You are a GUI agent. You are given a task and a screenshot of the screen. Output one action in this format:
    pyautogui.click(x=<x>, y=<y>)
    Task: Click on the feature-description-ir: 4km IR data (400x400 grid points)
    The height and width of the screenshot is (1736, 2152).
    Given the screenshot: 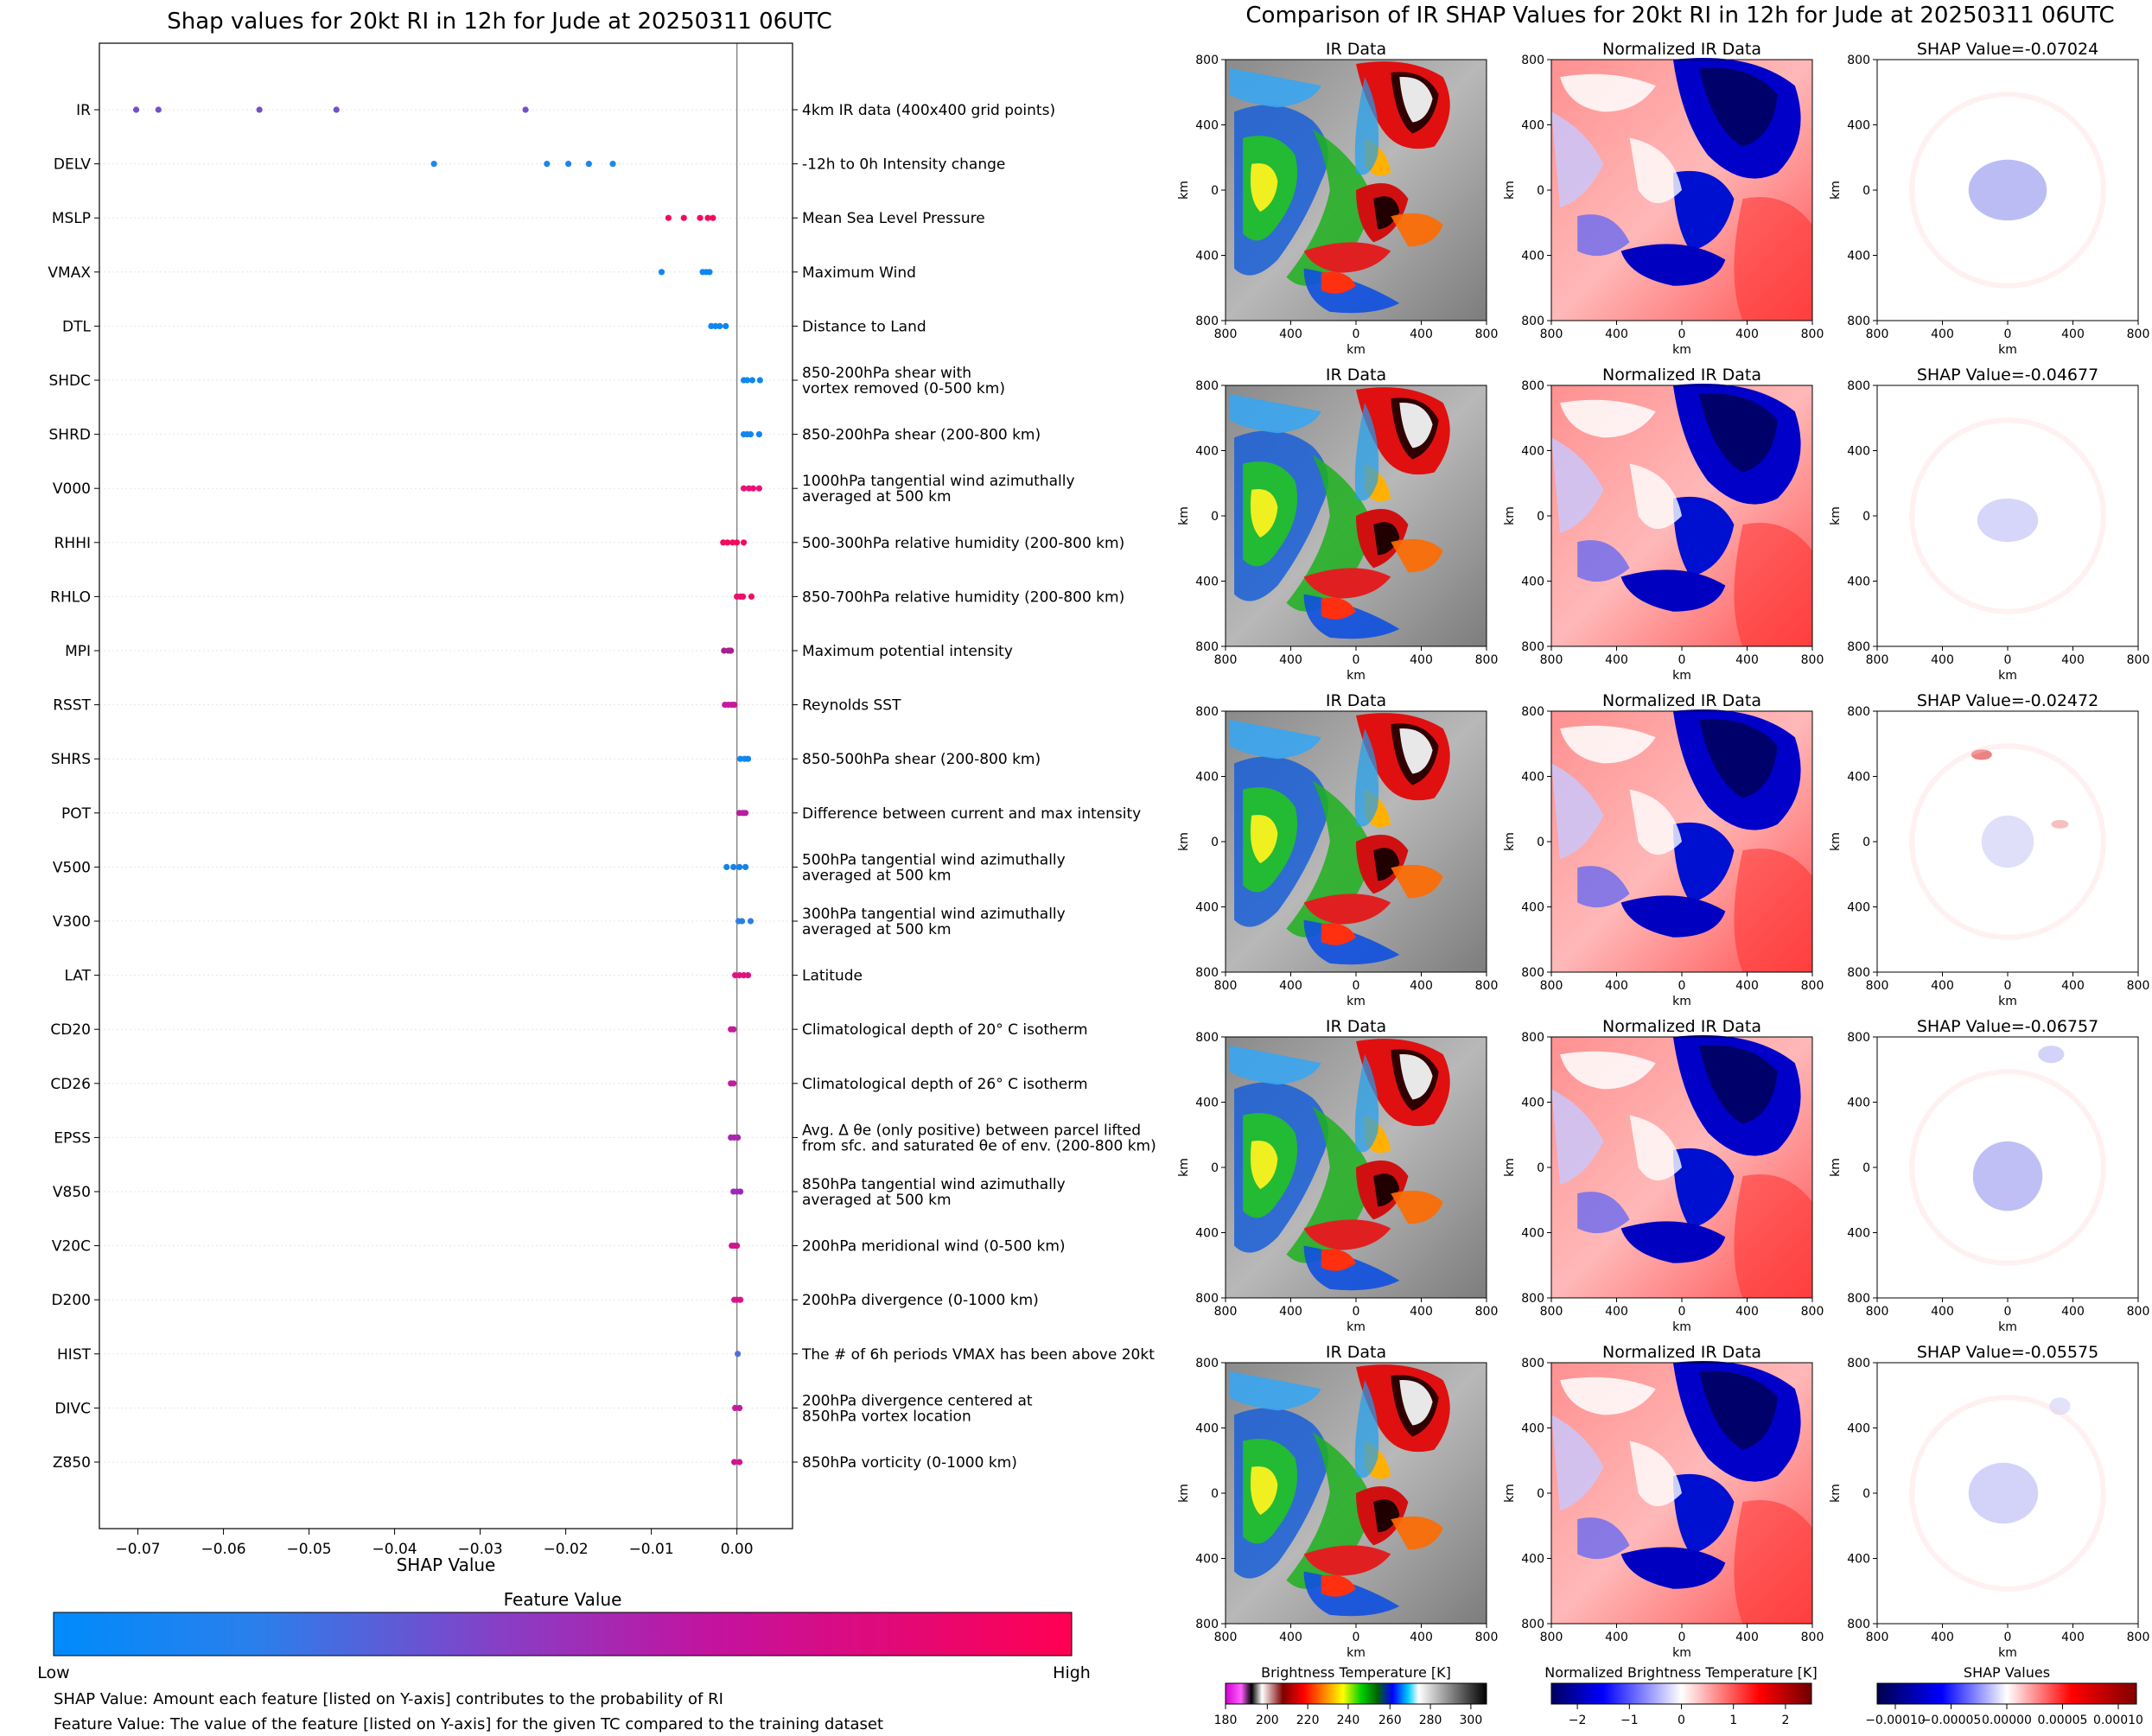 What is the action you would take?
    pyautogui.click(x=928, y=110)
    